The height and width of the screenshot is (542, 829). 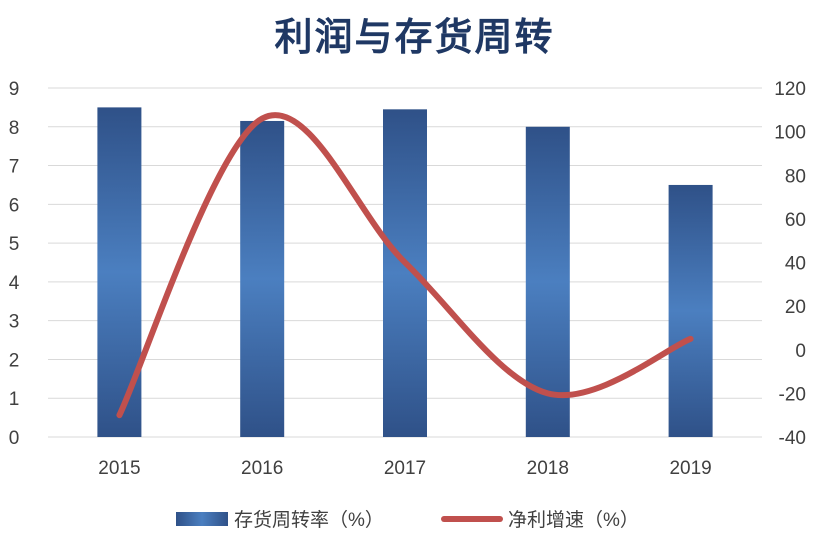 I want to click on right-tick-label: -40, so click(x=792, y=438).